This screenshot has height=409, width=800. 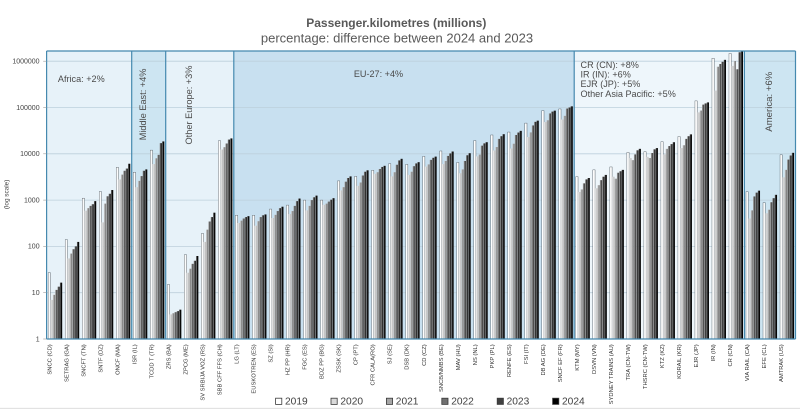 I want to click on svg-text: TCDD T (TR), so click(x=152, y=361).